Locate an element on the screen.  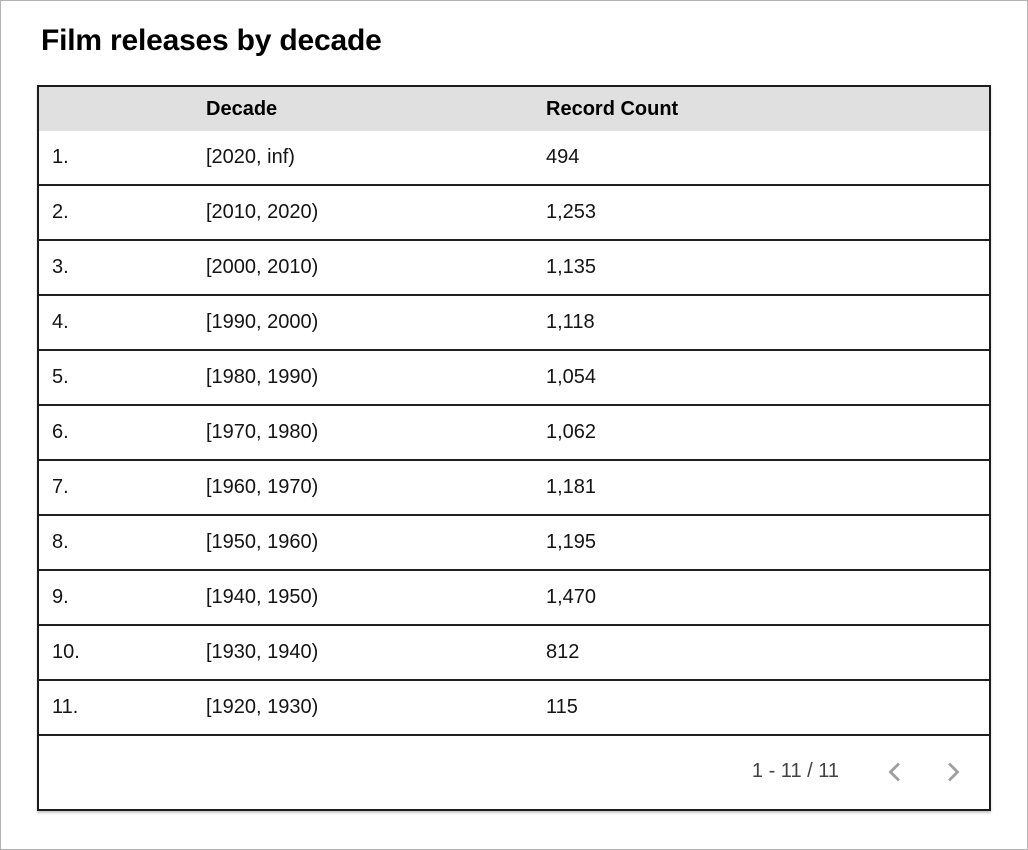
table-row: 11. [1920, 1930) 115 is located at coordinates (514, 708).